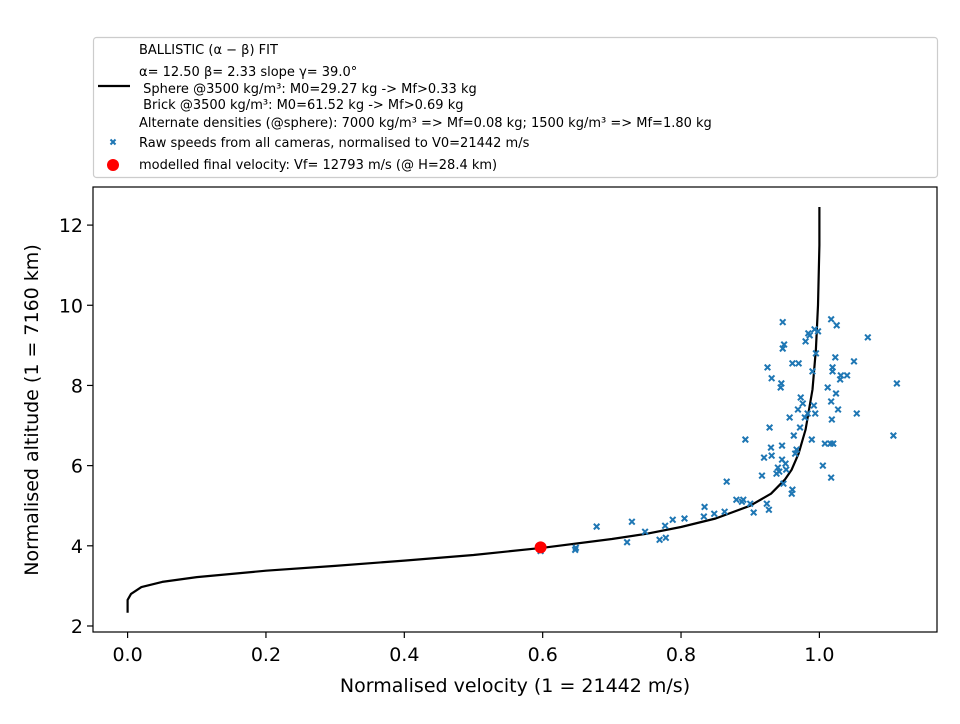  What do you see at coordinates (819, 655) in the screenshot?
I see `x-tick-label: 1.0` at bounding box center [819, 655].